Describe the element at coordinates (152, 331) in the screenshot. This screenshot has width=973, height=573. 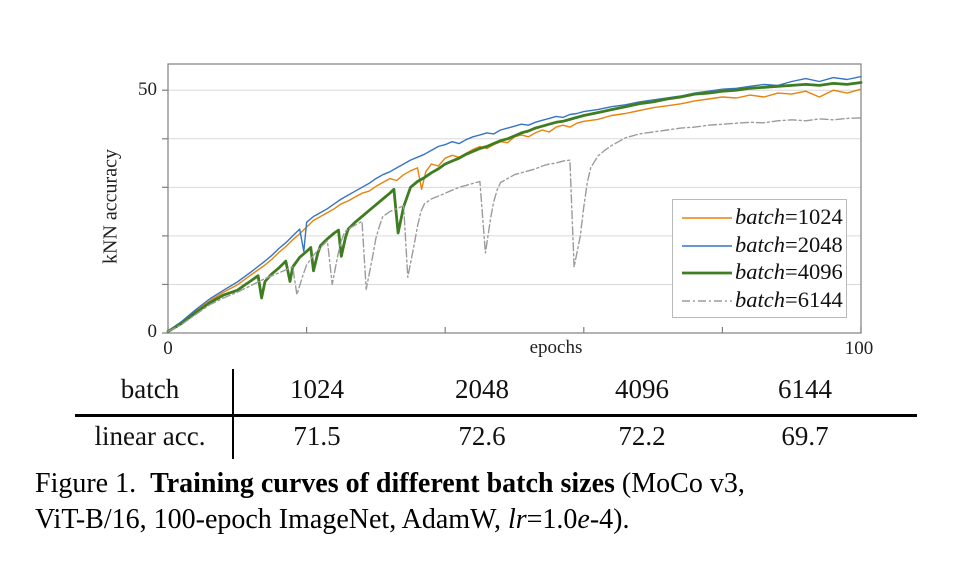
I see `y-tick-label-0: 0` at that location.